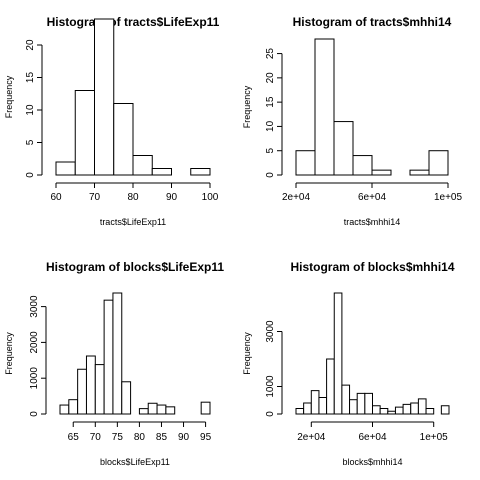  What do you see at coordinates (172, 197) in the screenshot?
I see `chart-1-x-tick-label: 90` at bounding box center [172, 197].